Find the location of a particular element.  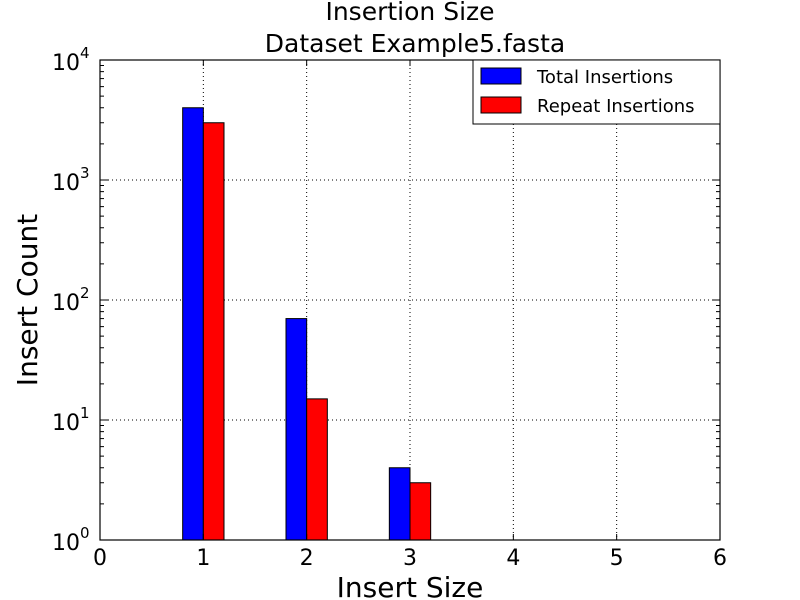

y-tick-label: 10² is located at coordinates (71, 300).